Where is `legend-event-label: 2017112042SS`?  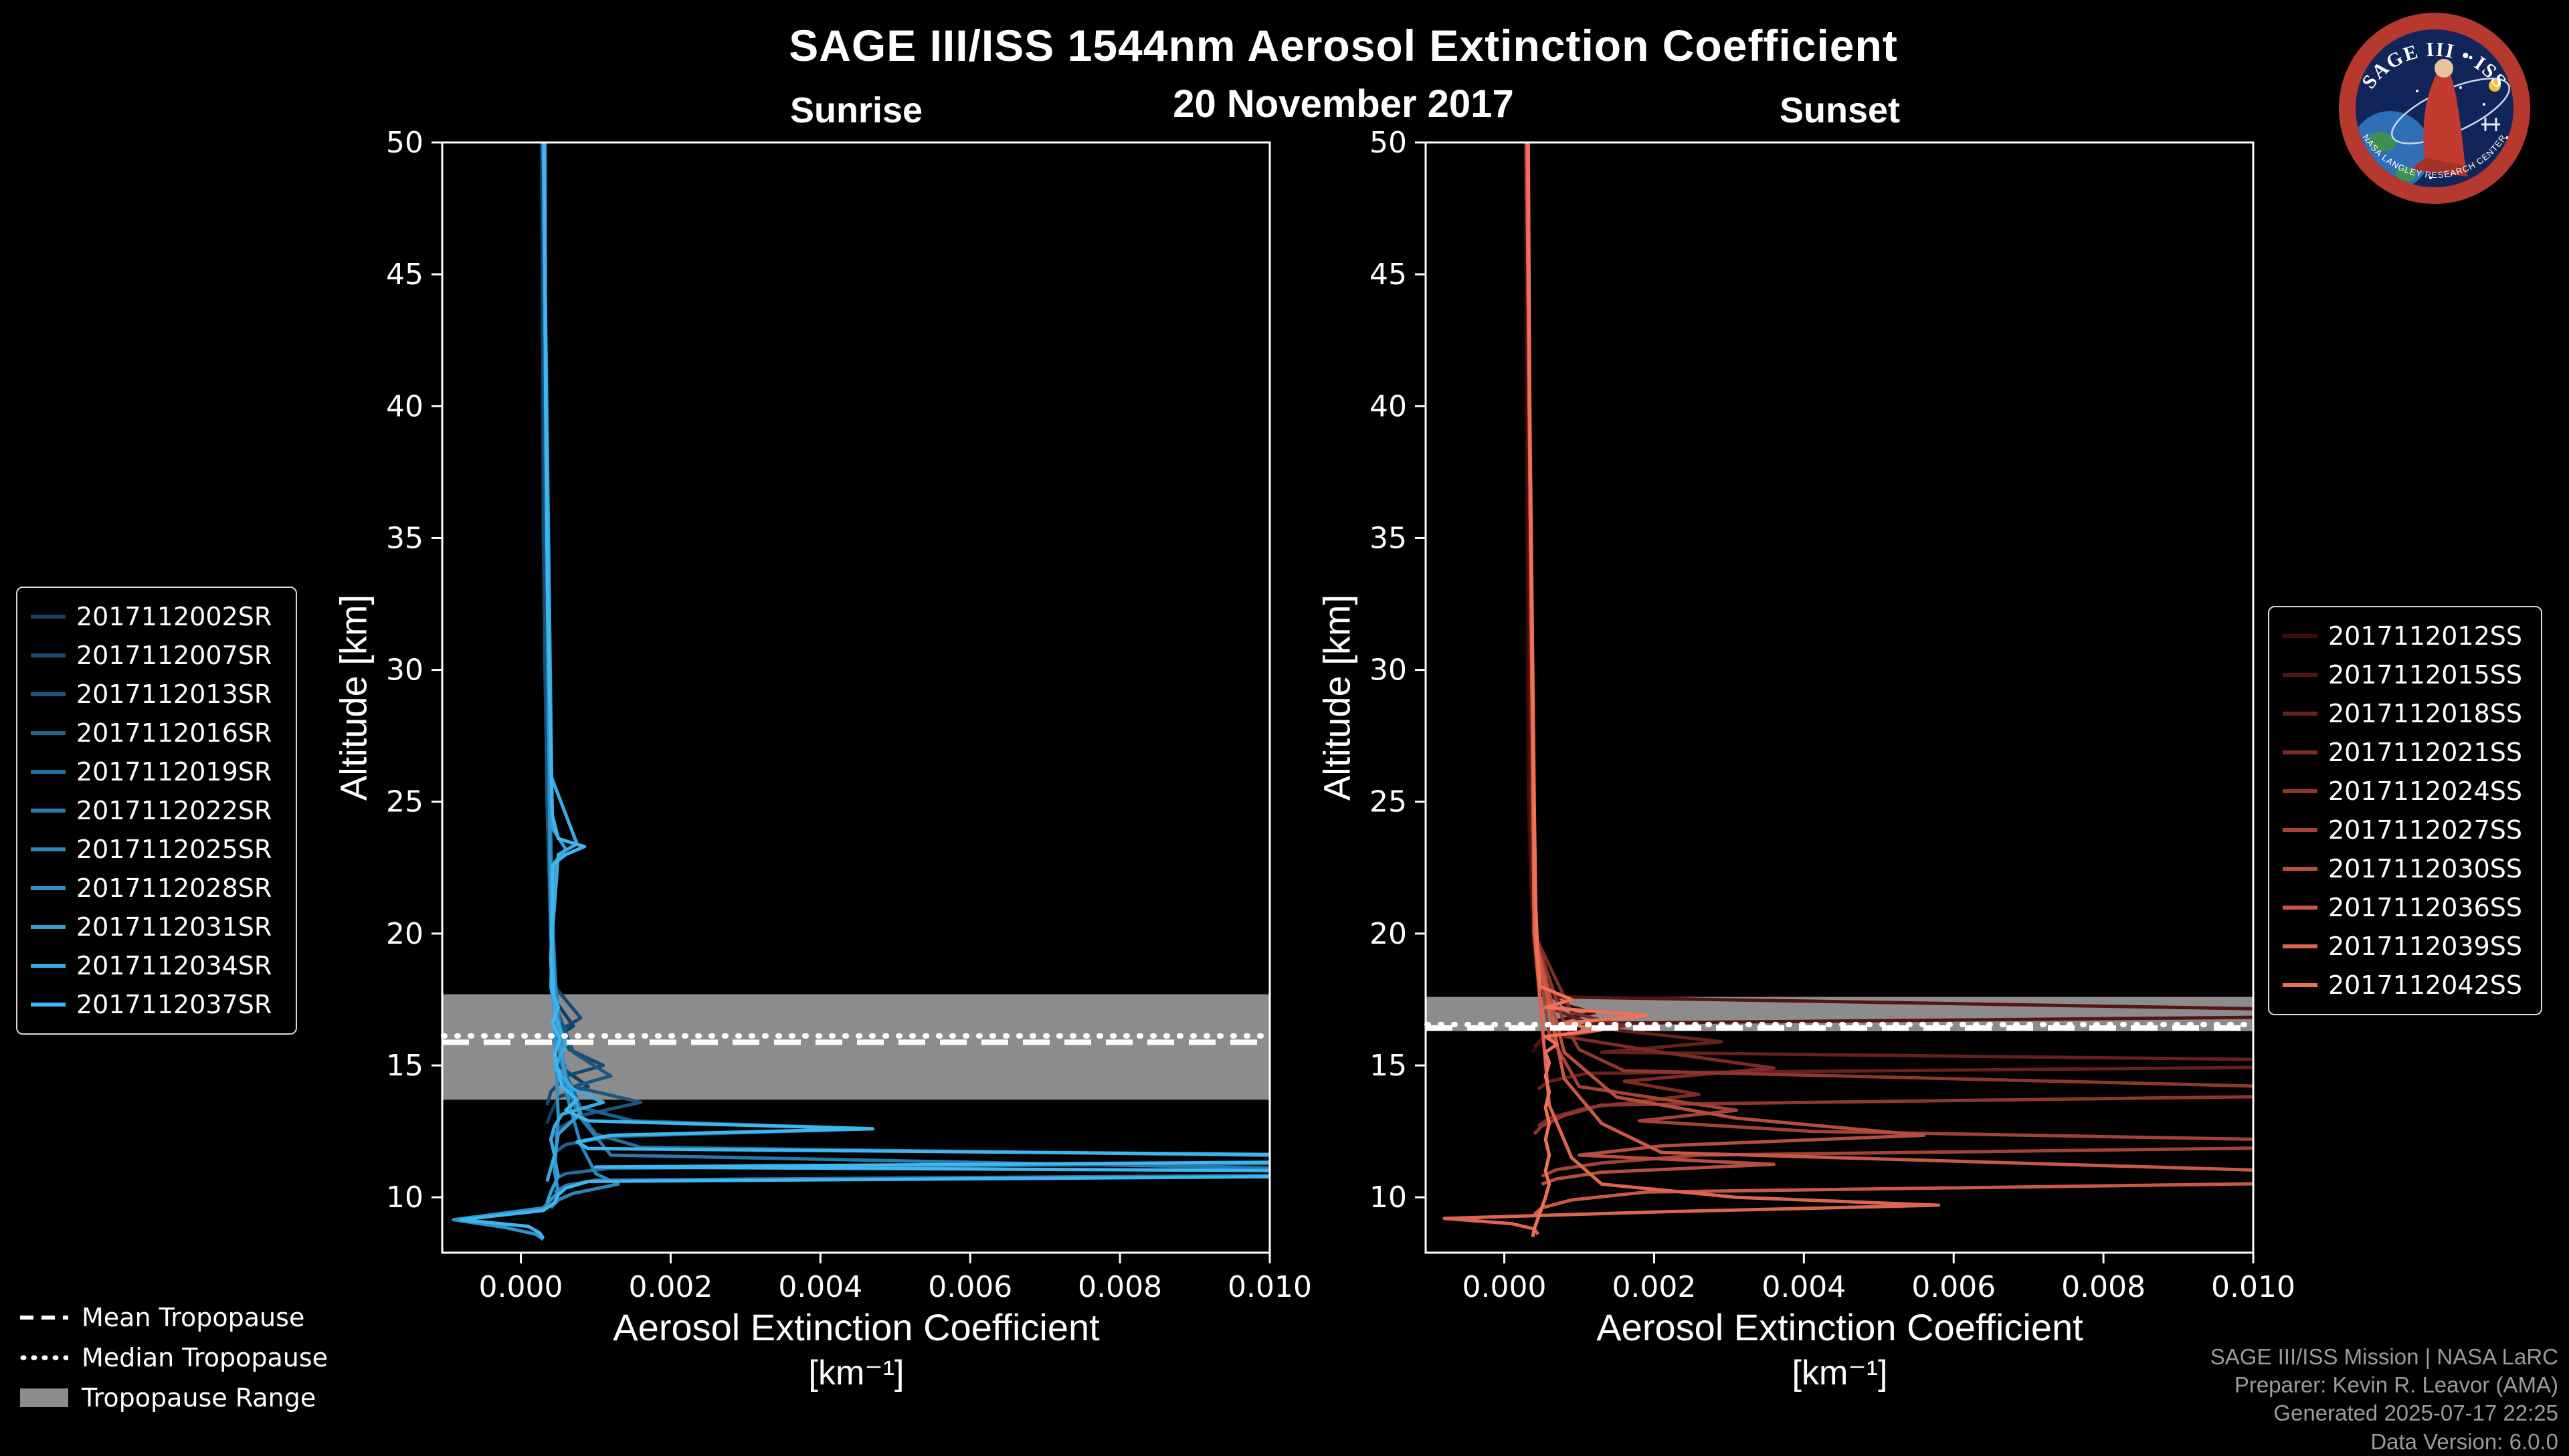
legend-event-label: 2017112042SS is located at coordinates (2425, 985).